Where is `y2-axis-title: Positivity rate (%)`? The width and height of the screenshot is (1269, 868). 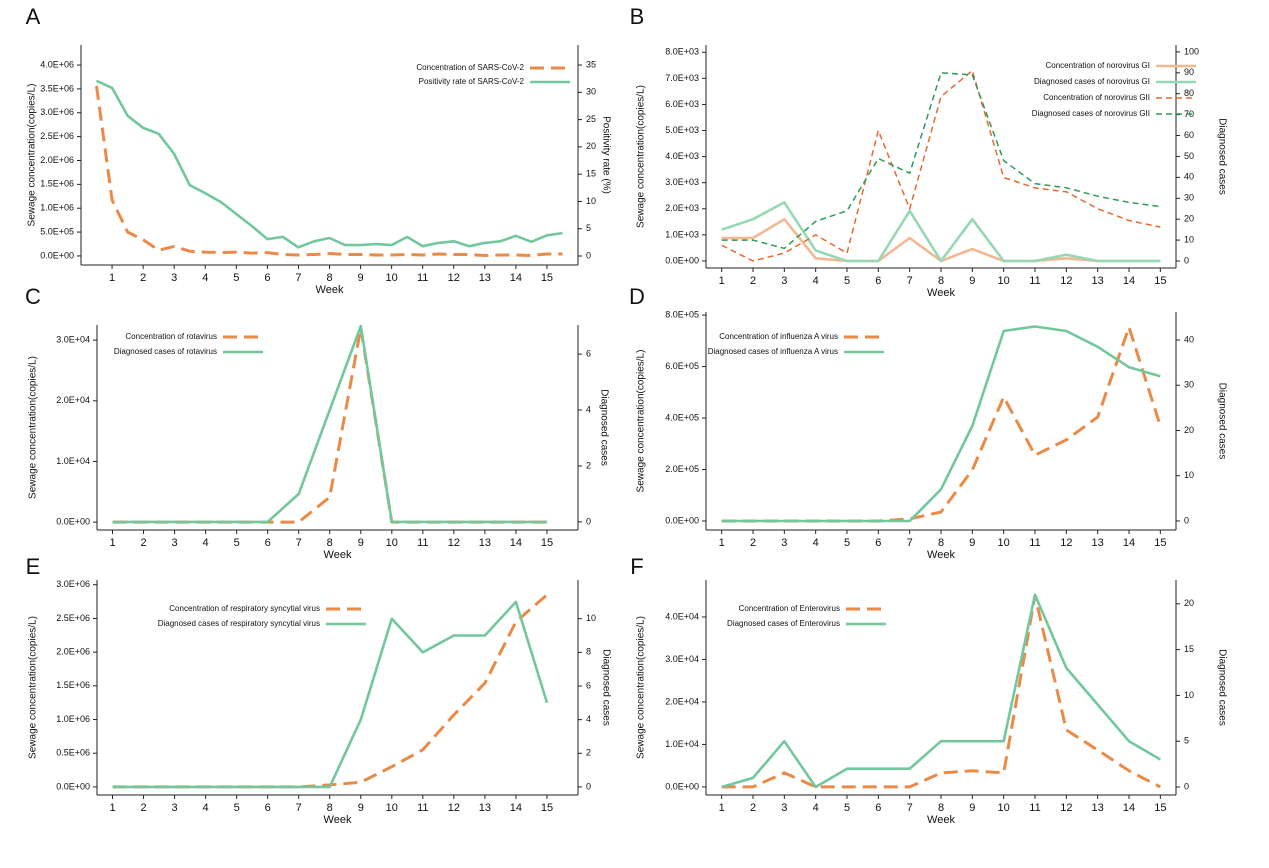
y2-axis-title: Positivity rate (%) is located at coordinates (605, 155).